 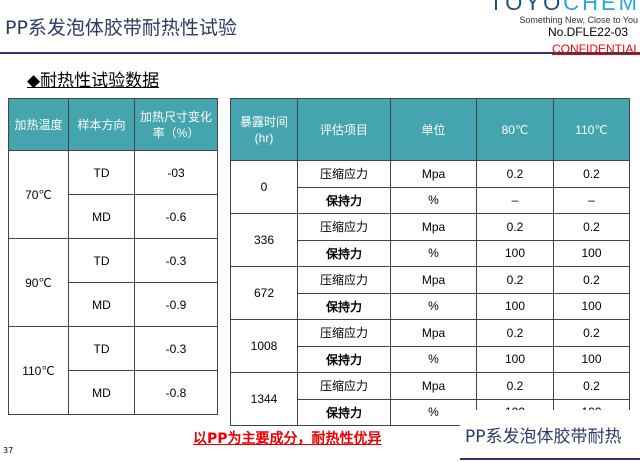 What do you see at coordinates (550, 459) in the screenshot?
I see `overlay-divider` at bounding box center [550, 459].